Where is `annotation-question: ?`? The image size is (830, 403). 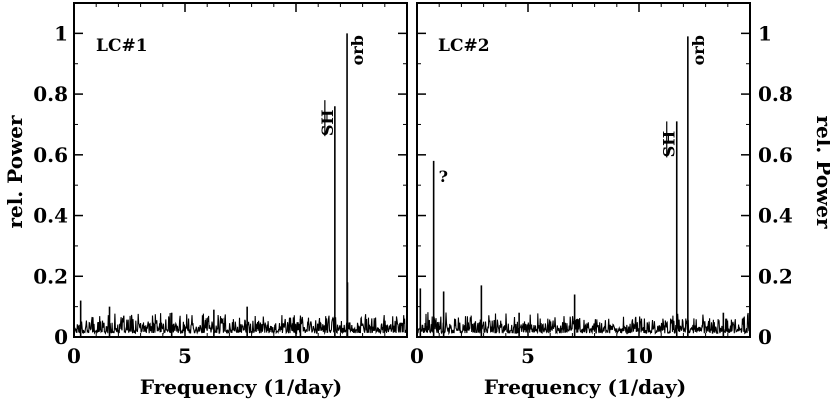
annotation-question: ? is located at coordinates (443, 176).